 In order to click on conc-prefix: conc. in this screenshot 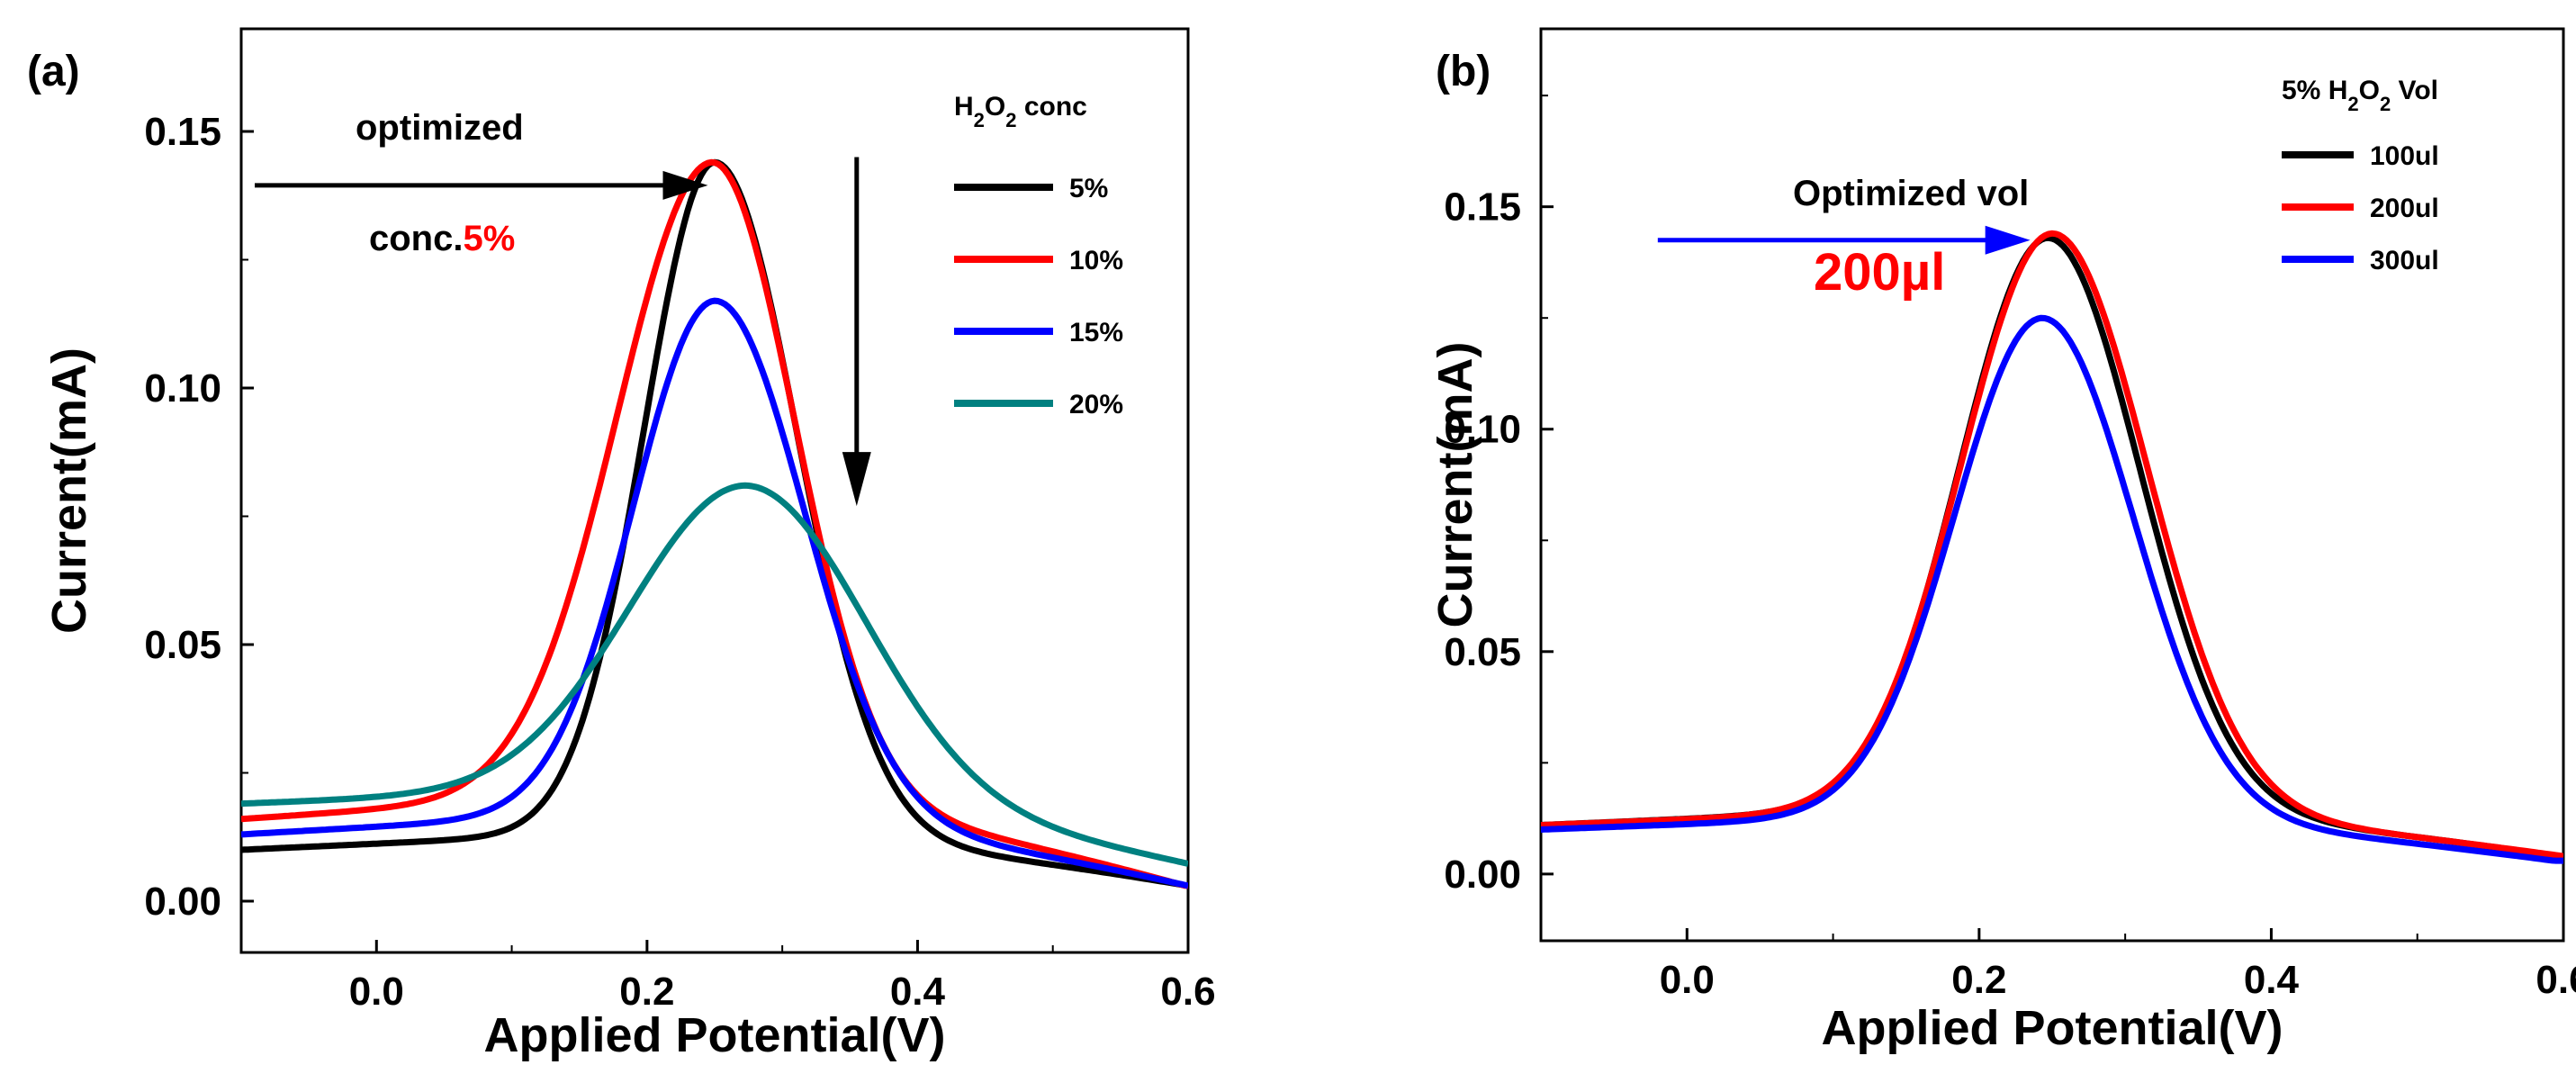, I will do `click(416, 239)`.